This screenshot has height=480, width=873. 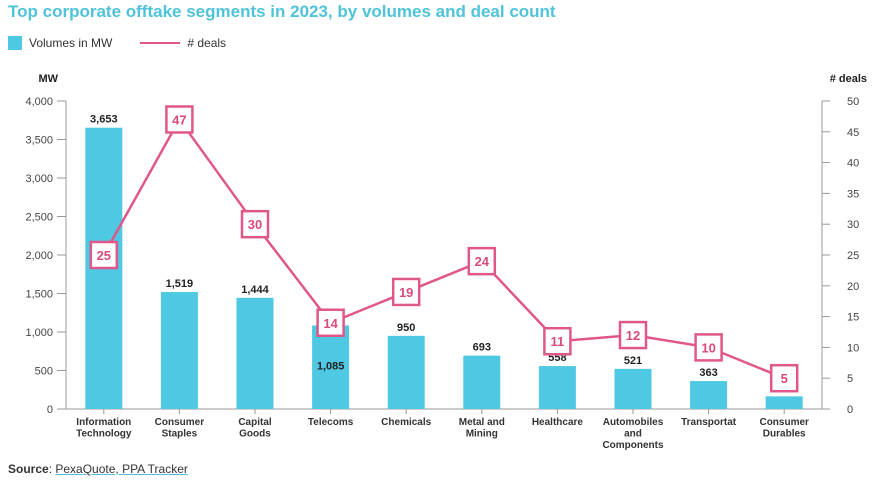 What do you see at coordinates (853, 133) in the screenshot?
I see `y-tick-right: 45` at bounding box center [853, 133].